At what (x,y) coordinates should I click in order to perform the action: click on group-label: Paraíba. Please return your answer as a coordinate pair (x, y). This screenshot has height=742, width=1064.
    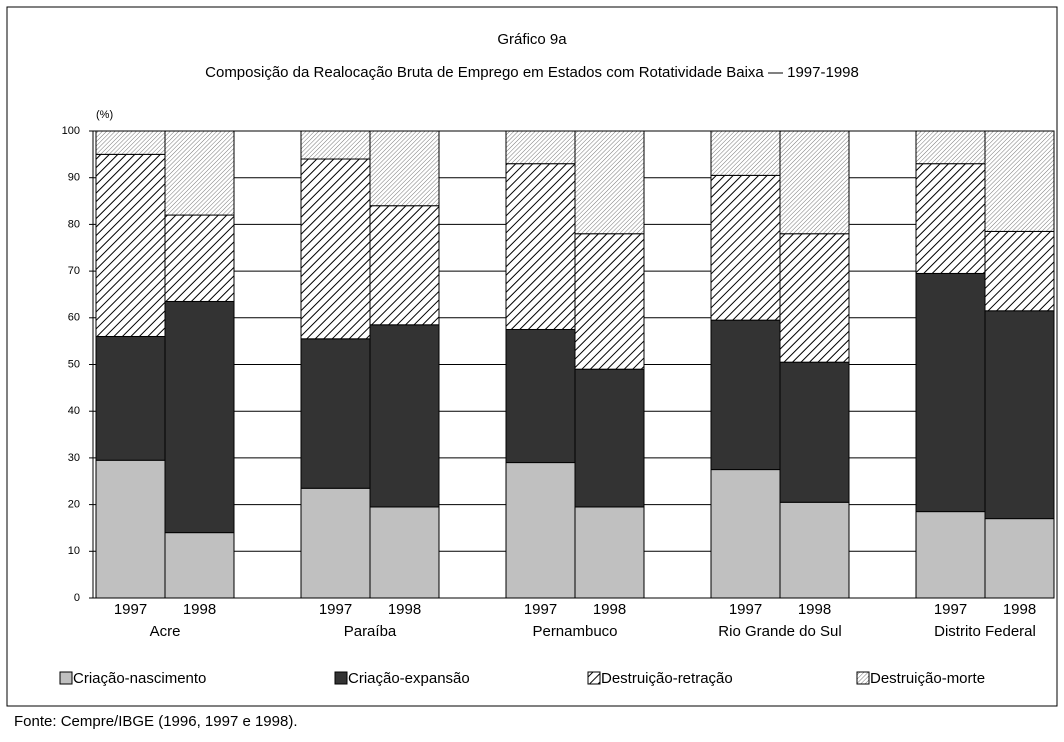
    Looking at the image, I should click on (370, 631).